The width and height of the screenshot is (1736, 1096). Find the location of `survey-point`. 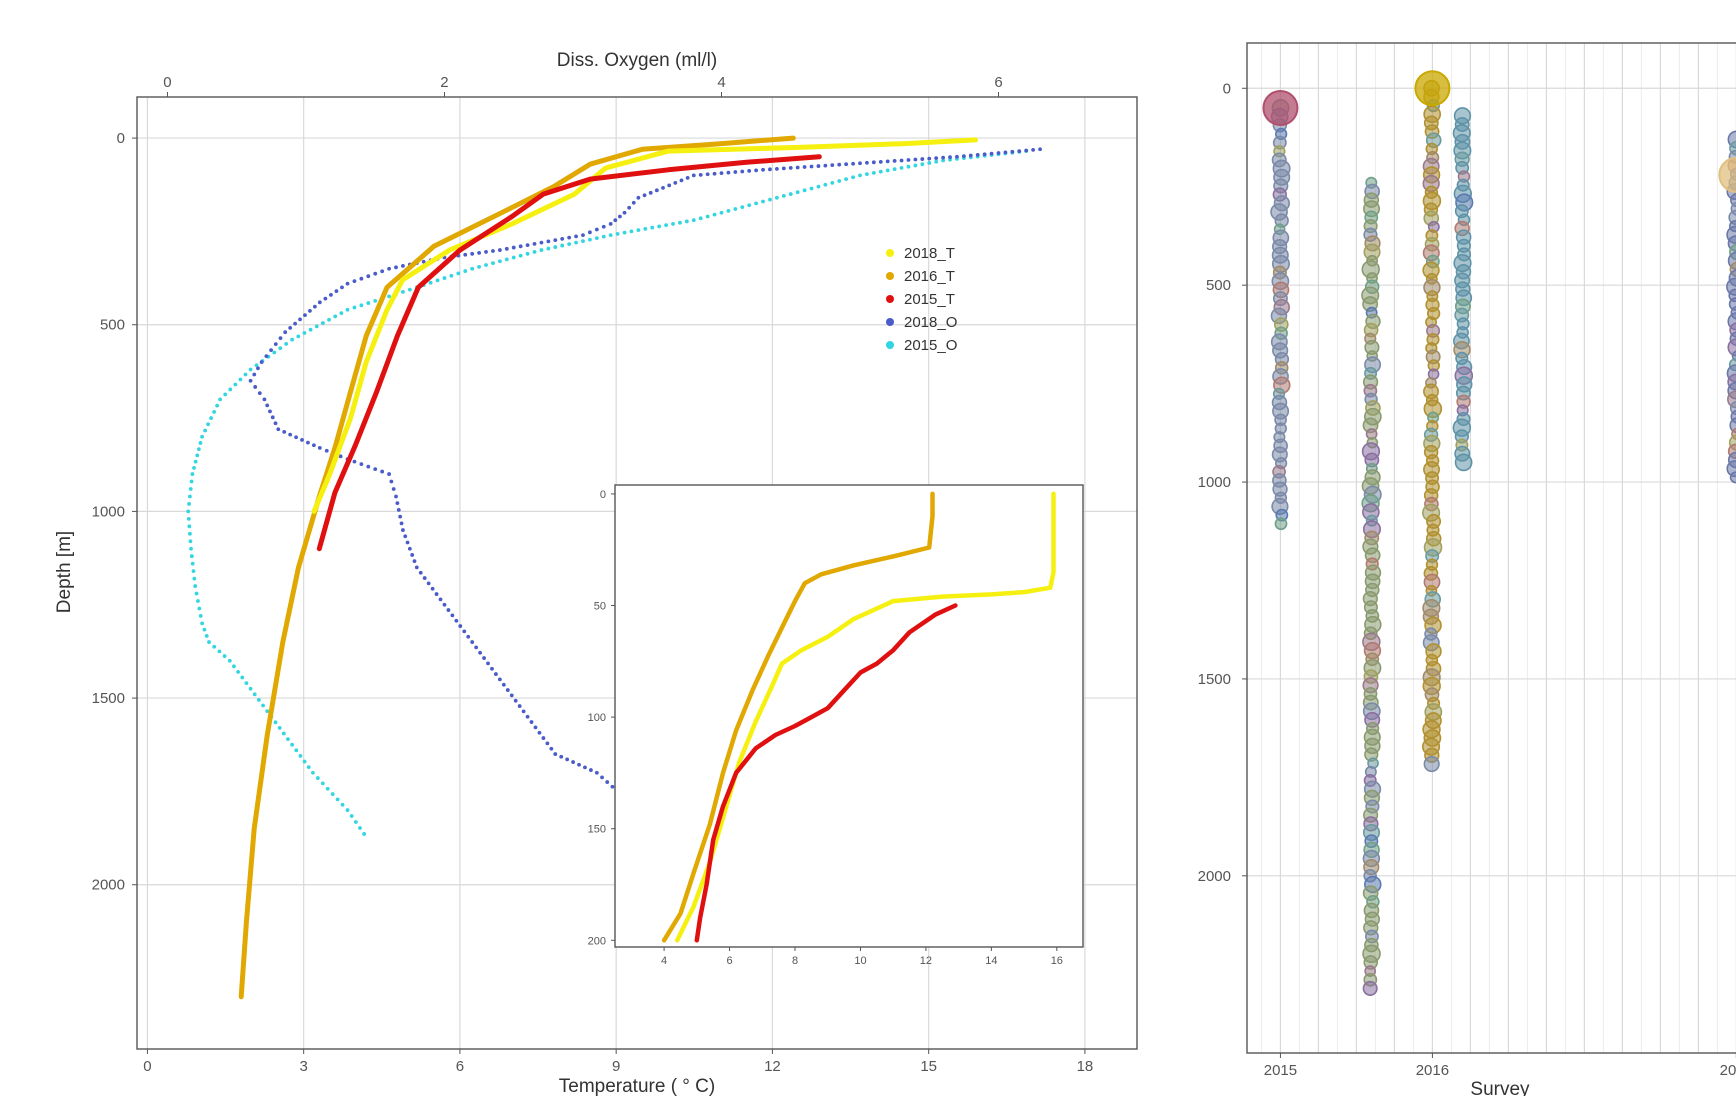

survey-point is located at coordinates (1280, 523).